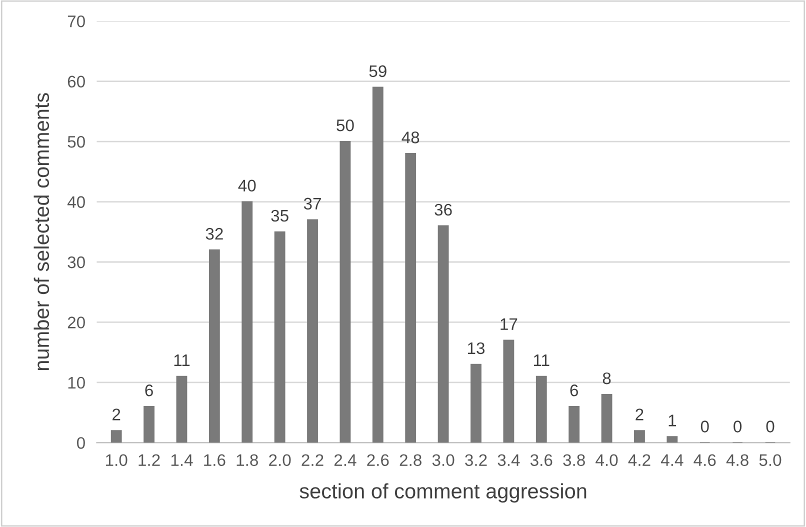 This screenshot has height=527, width=806. What do you see at coordinates (313, 460) in the screenshot?
I see `x-tick-label: 2.2` at bounding box center [313, 460].